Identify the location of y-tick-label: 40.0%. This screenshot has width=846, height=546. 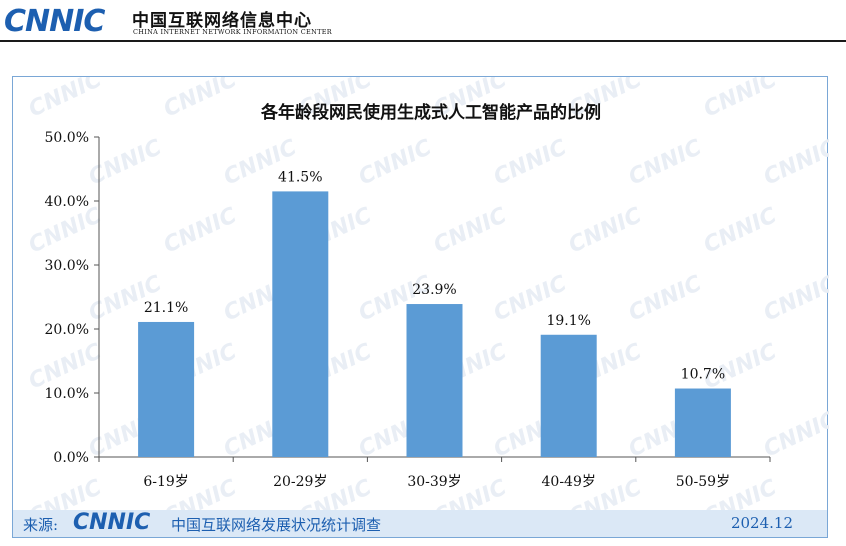
(67, 202).